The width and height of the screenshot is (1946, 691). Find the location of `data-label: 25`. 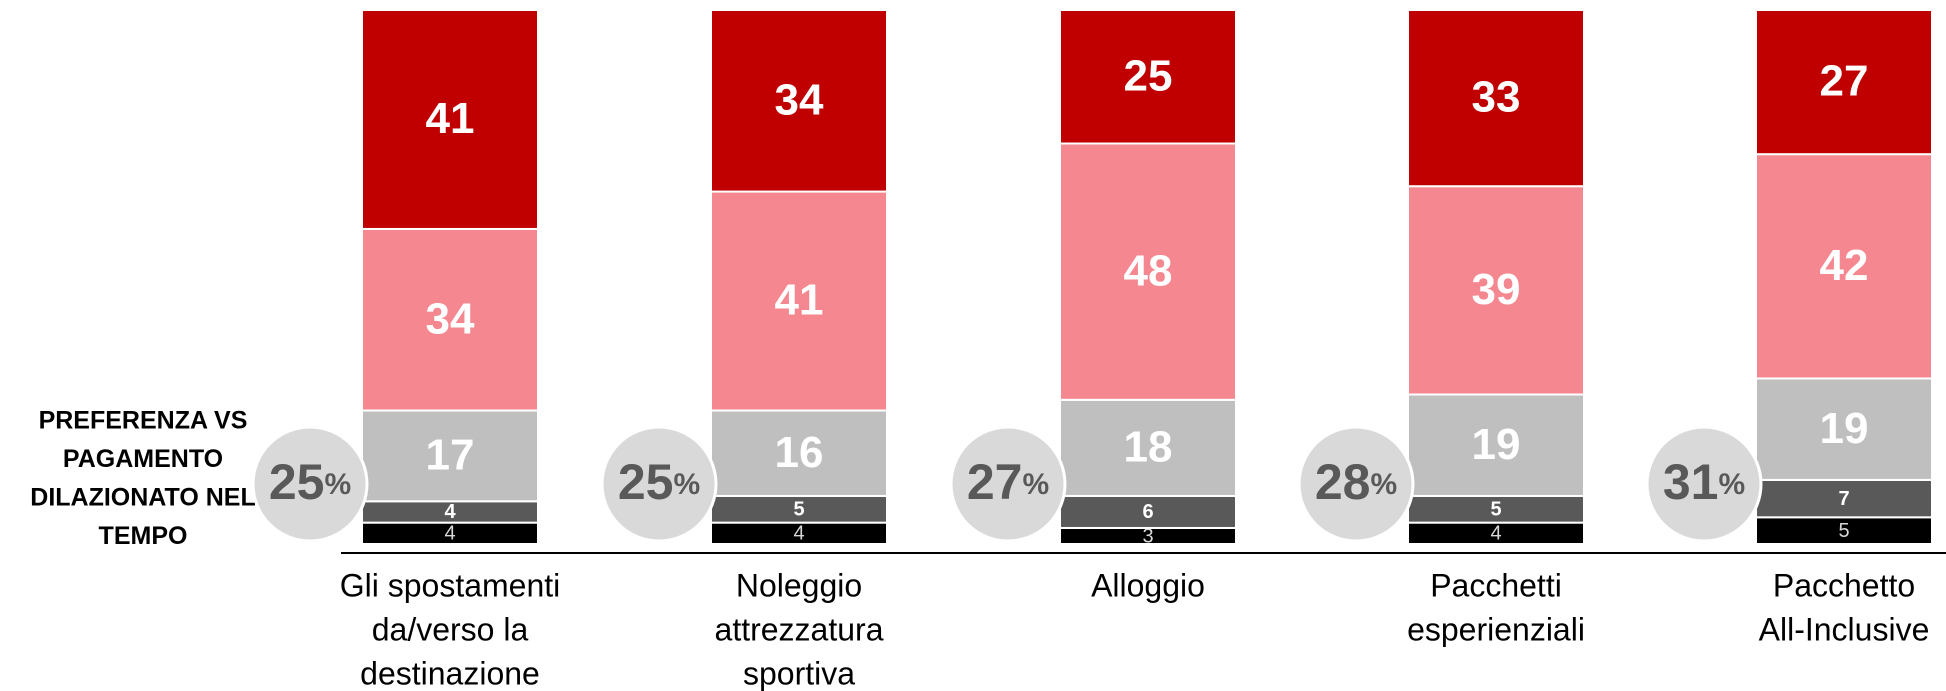

data-label: 25 is located at coordinates (1148, 75).